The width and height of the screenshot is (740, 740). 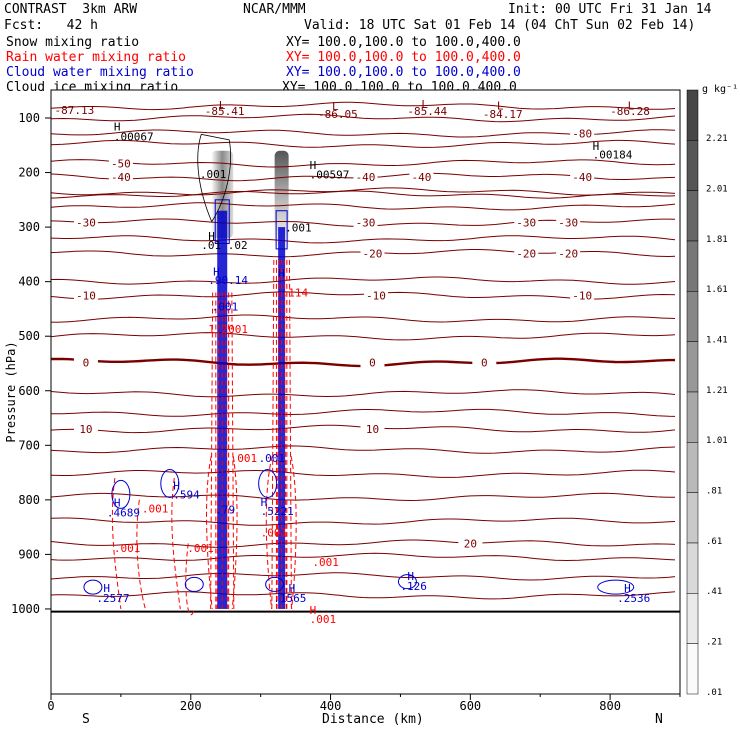 What do you see at coordinates (630, 111) in the screenshot?
I see `minimum-label: -86.28` at bounding box center [630, 111].